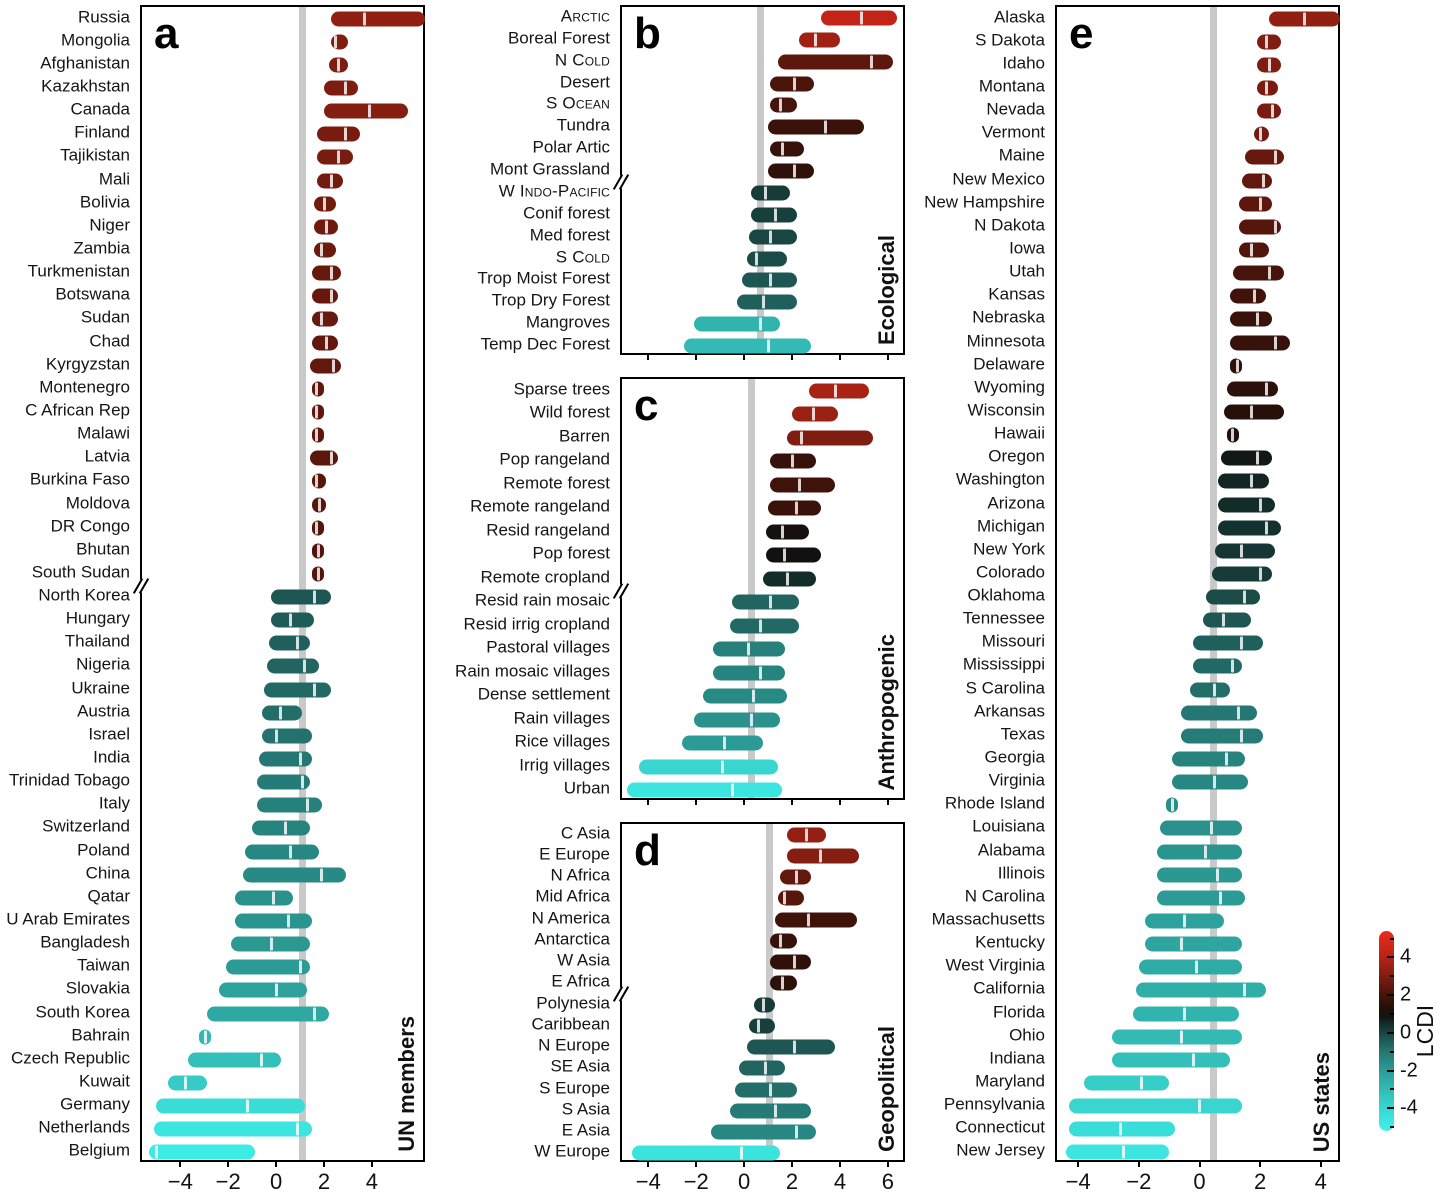 The height and width of the screenshot is (1193, 1440). I want to click on row-label: Arkansas, so click(1009, 711).